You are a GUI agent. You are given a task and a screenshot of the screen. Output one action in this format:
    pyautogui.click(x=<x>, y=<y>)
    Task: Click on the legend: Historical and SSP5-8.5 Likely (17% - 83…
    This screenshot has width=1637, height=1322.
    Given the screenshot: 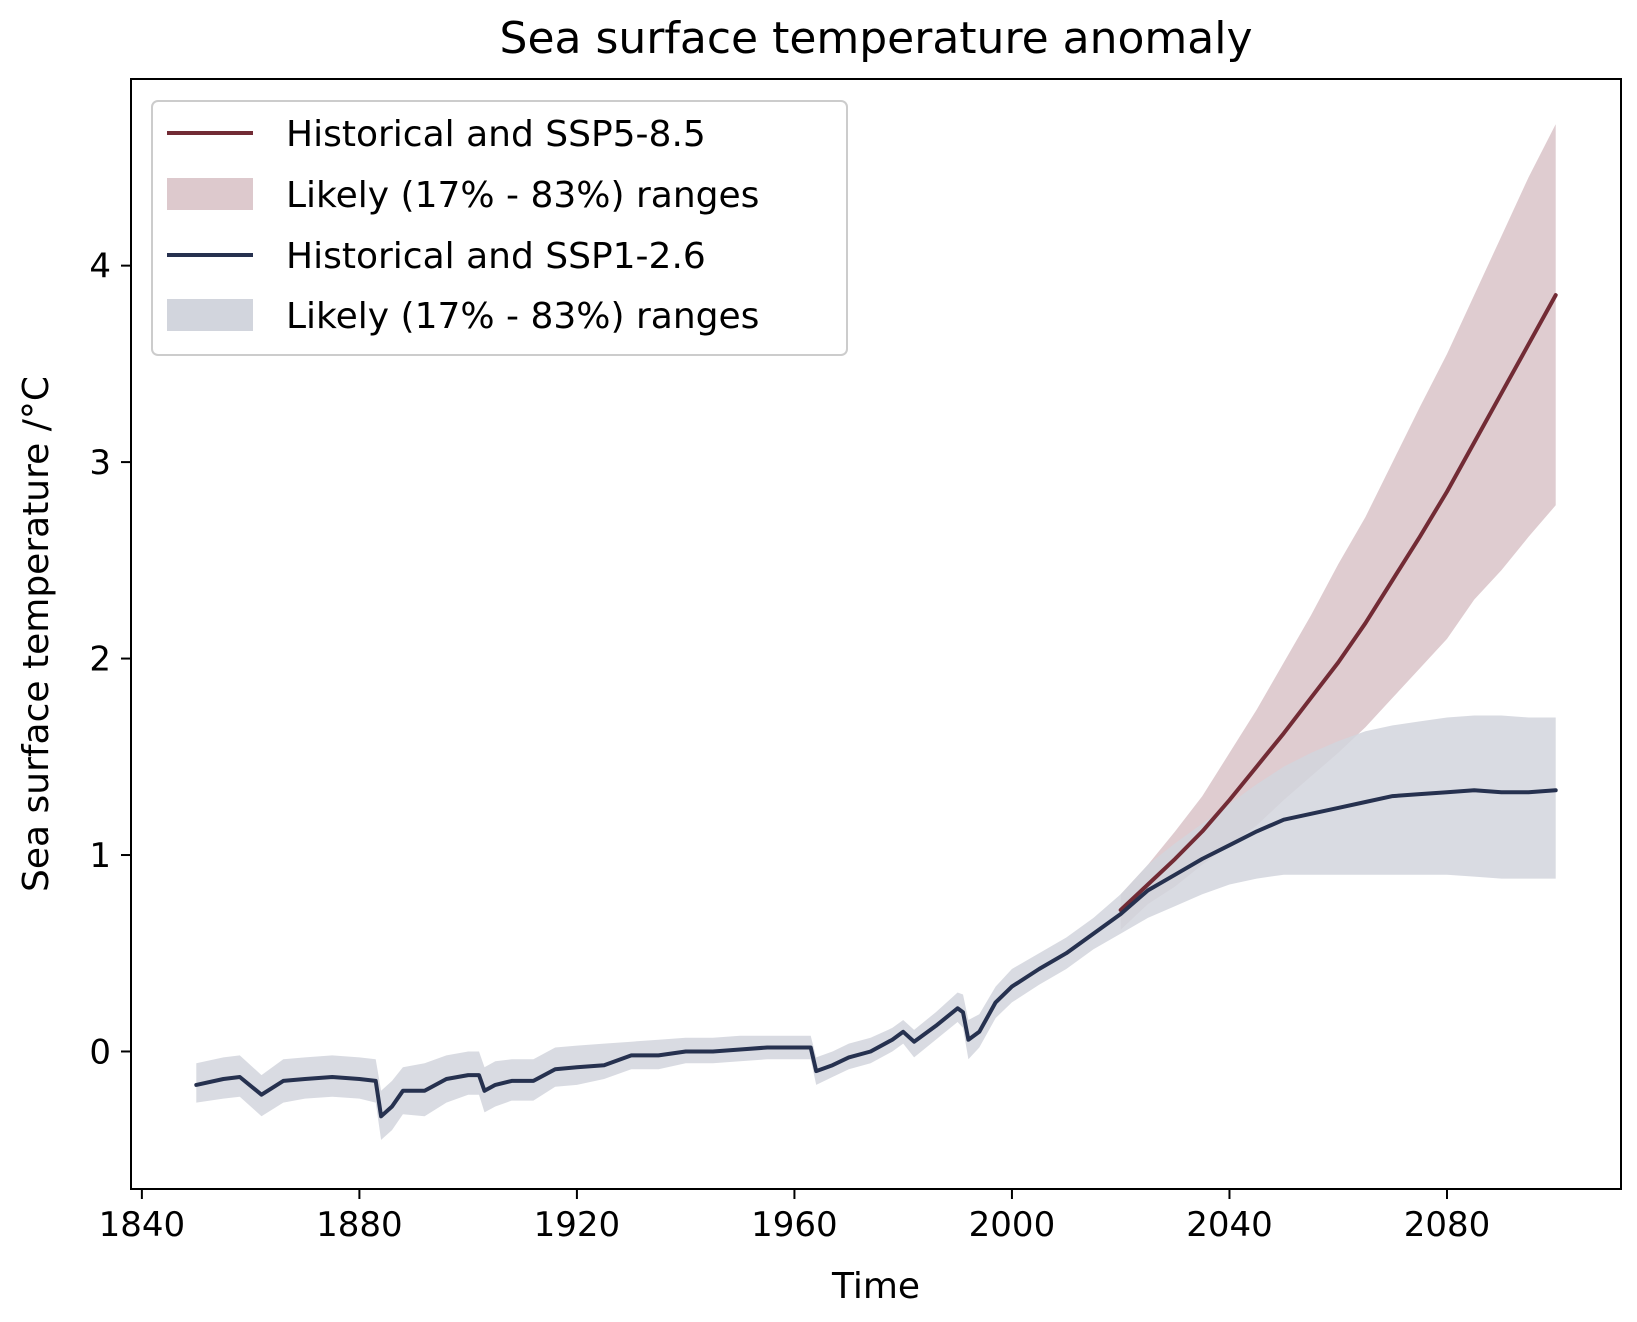 What is the action you would take?
    pyautogui.click(x=499, y=228)
    